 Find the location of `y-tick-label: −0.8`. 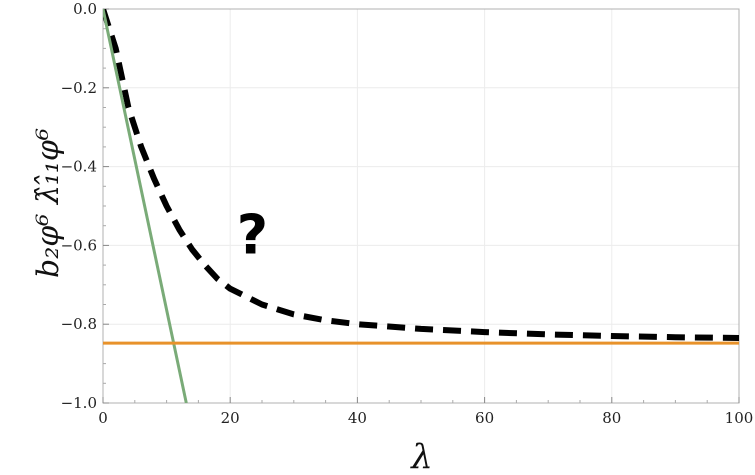

y-tick-label: −0.8 is located at coordinates (79, 324).